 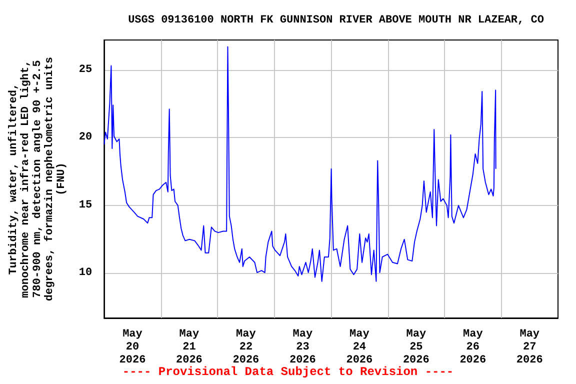 I want to click on y-tick-label: 15, so click(x=85, y=205).